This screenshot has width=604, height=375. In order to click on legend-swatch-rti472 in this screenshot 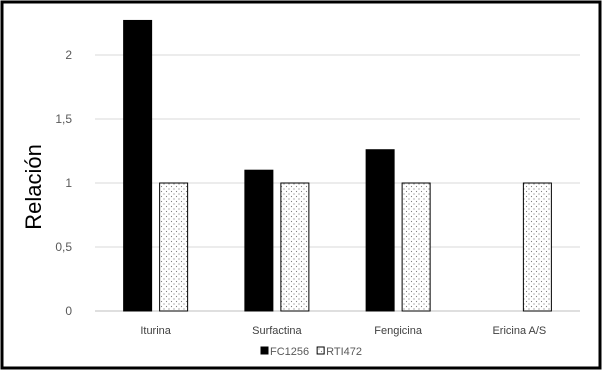, I will do `click(320, 350)`.